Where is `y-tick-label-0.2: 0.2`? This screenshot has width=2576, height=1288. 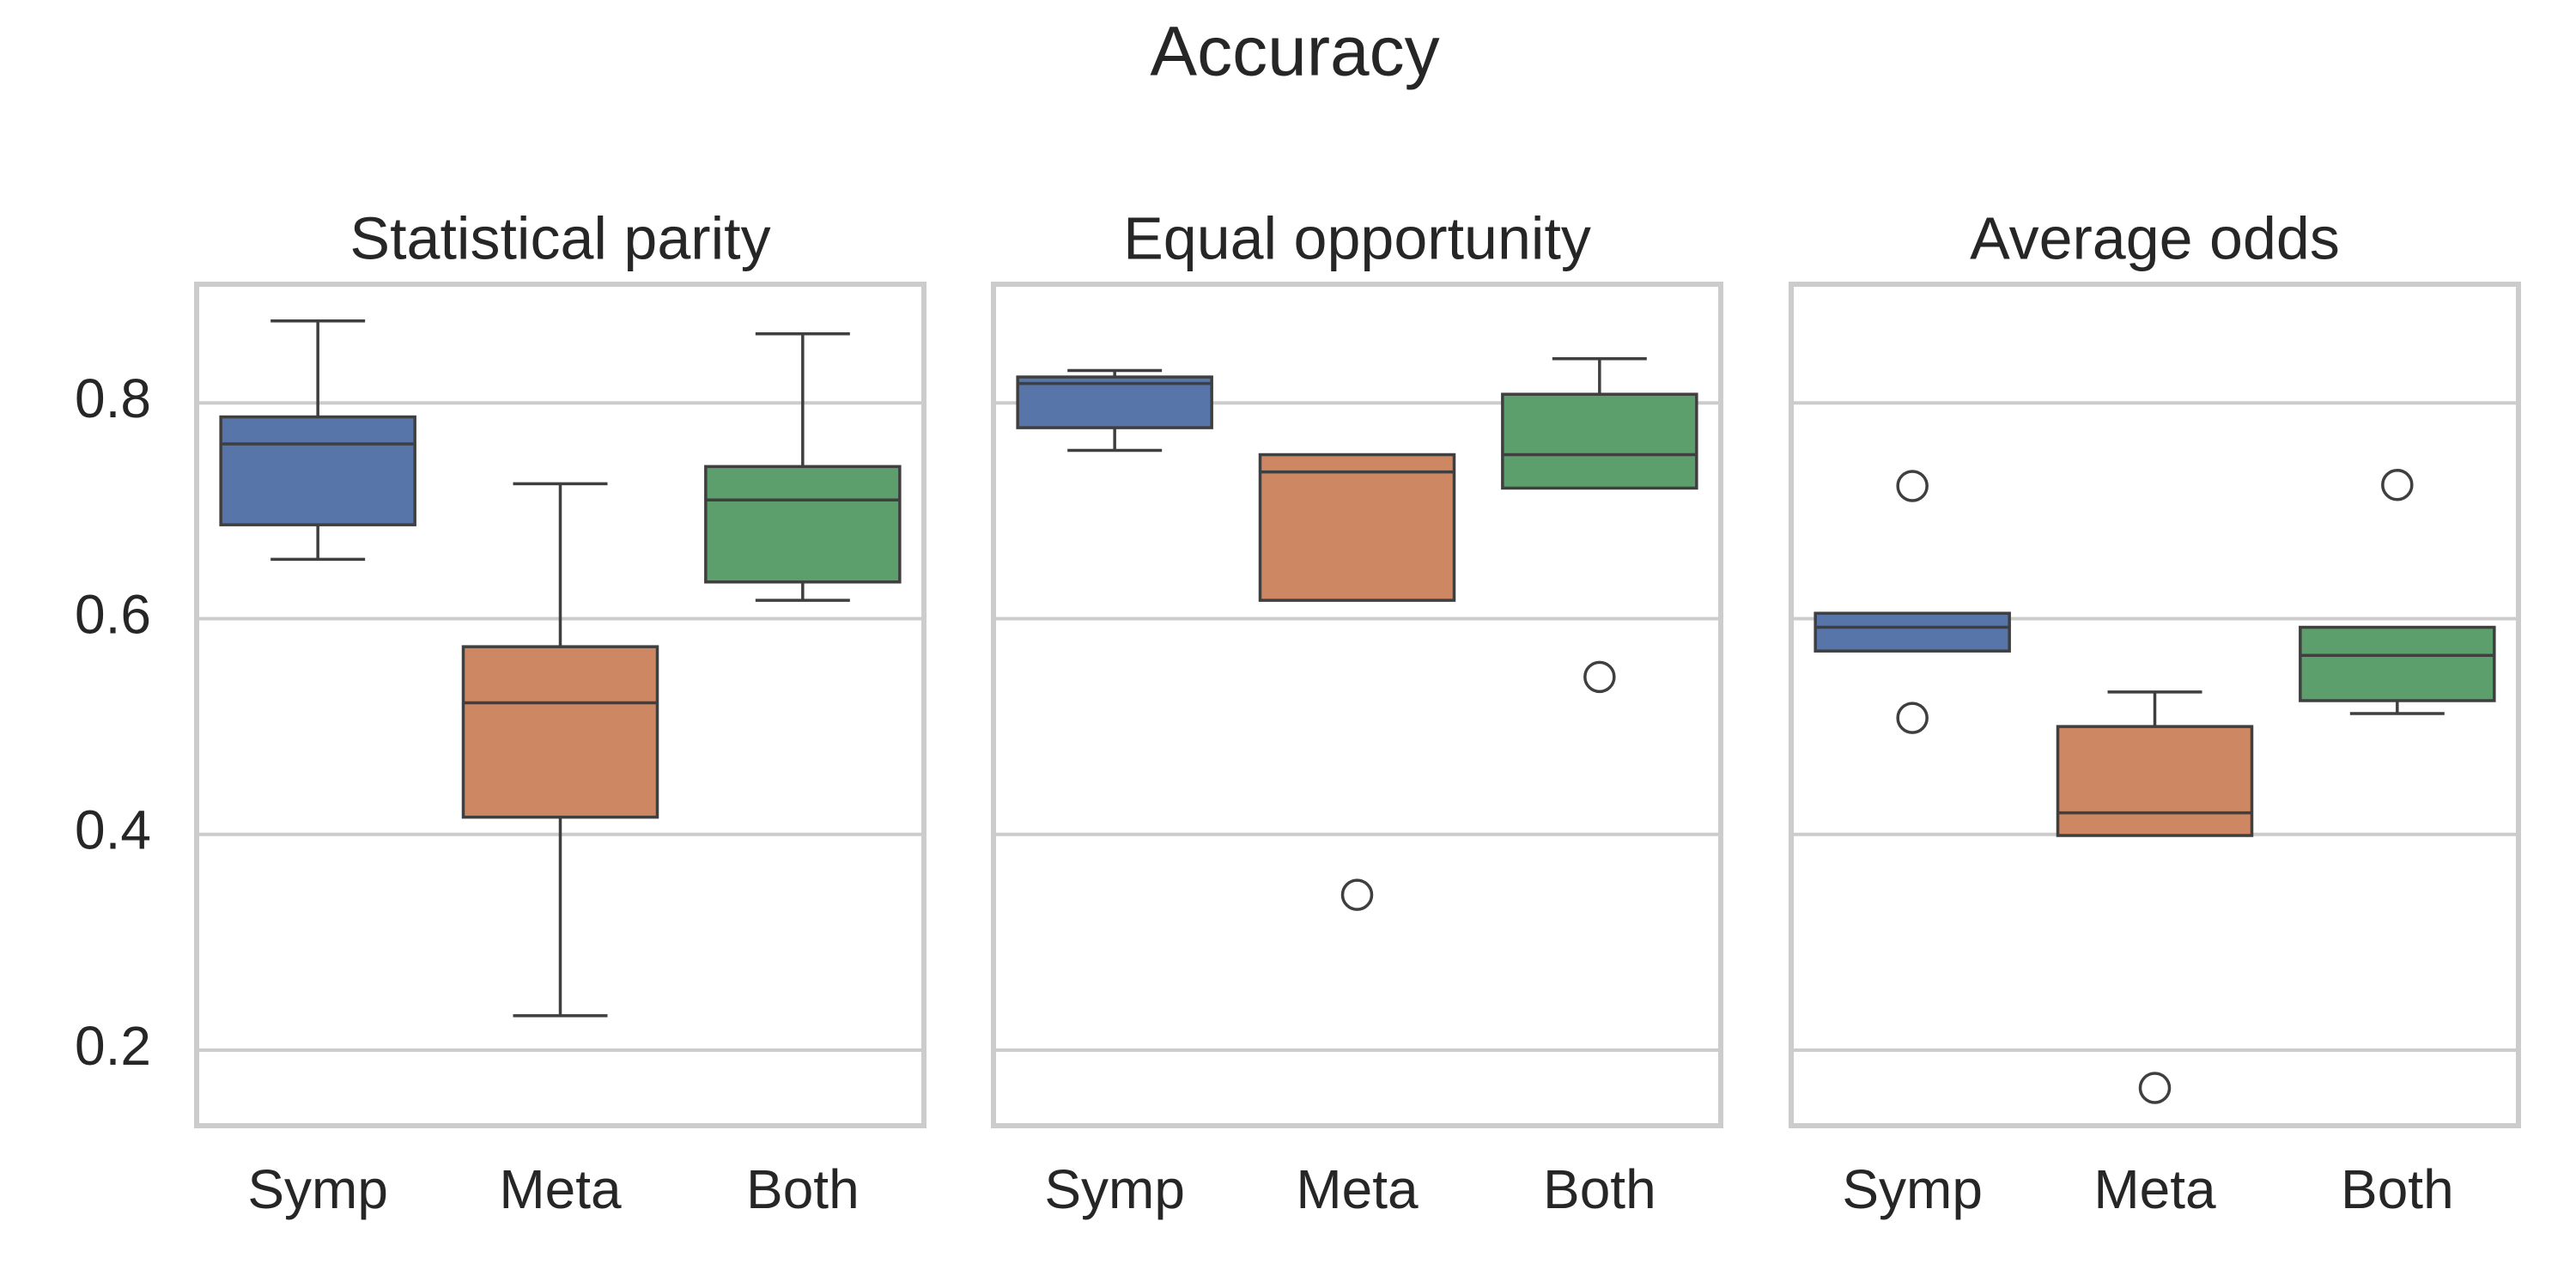
y-tick-label-0.2: 0.2 is located at coordinates (113, 1046).